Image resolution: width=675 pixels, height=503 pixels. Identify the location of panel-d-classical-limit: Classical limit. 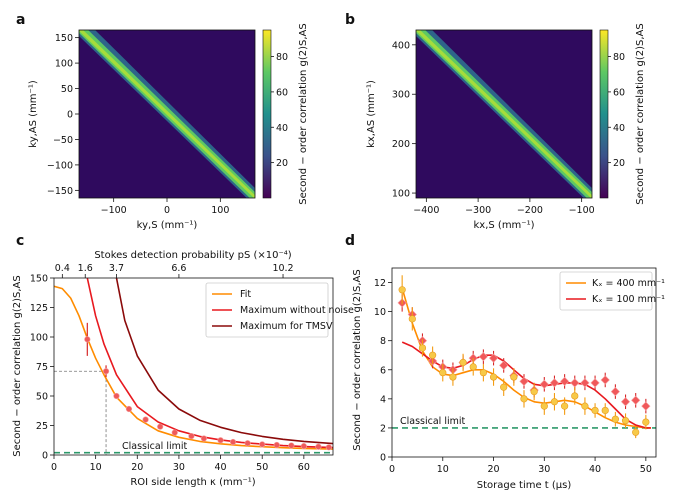
(433, 421).